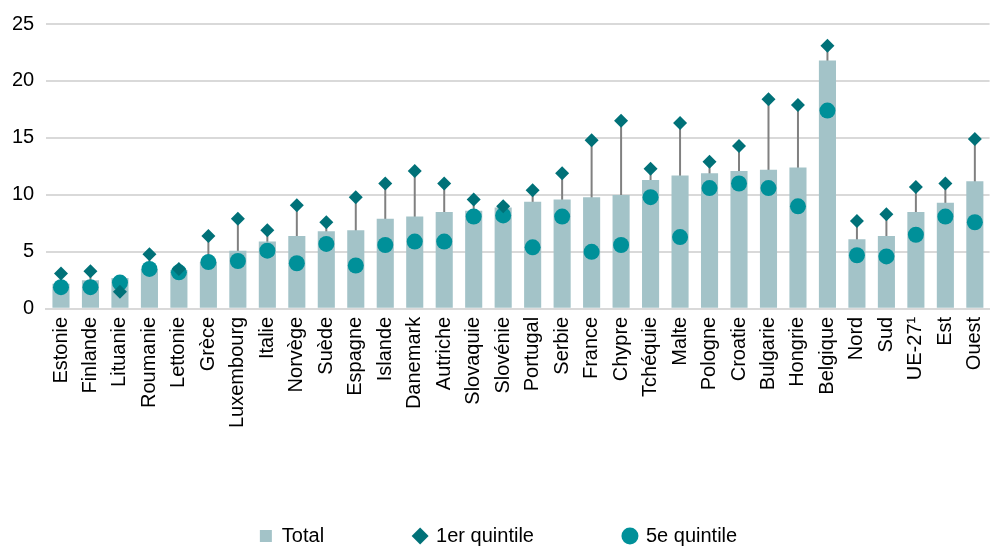 The image size is (1007, 556). I want to click on x-tick-label: Hongrie, so click(796, 351).